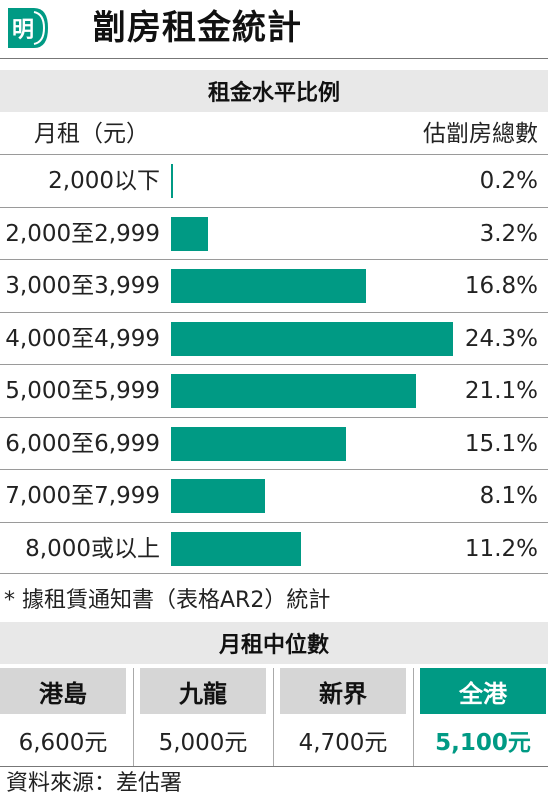 The width and height of the screenshot is (548, 801). Describe the element at coordinates (91, 134) in the screenshot. I see `rent-column-header: 月租（元）` at that location.